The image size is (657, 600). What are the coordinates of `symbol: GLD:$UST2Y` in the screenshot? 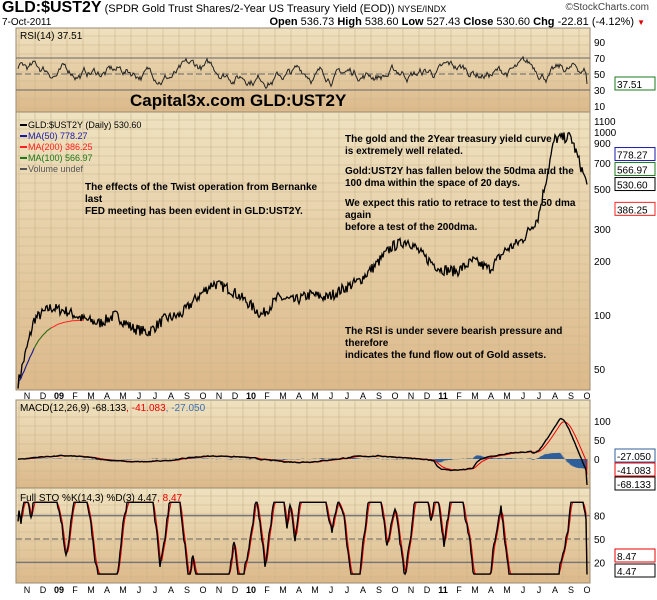 It's located at (52, 8).